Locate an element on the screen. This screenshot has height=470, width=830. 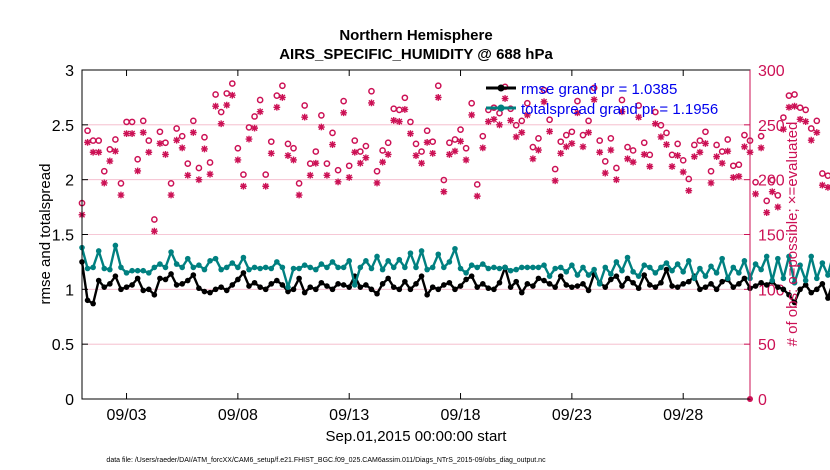
x-tick-label: 09/08 is located at coordinates (238, 415).